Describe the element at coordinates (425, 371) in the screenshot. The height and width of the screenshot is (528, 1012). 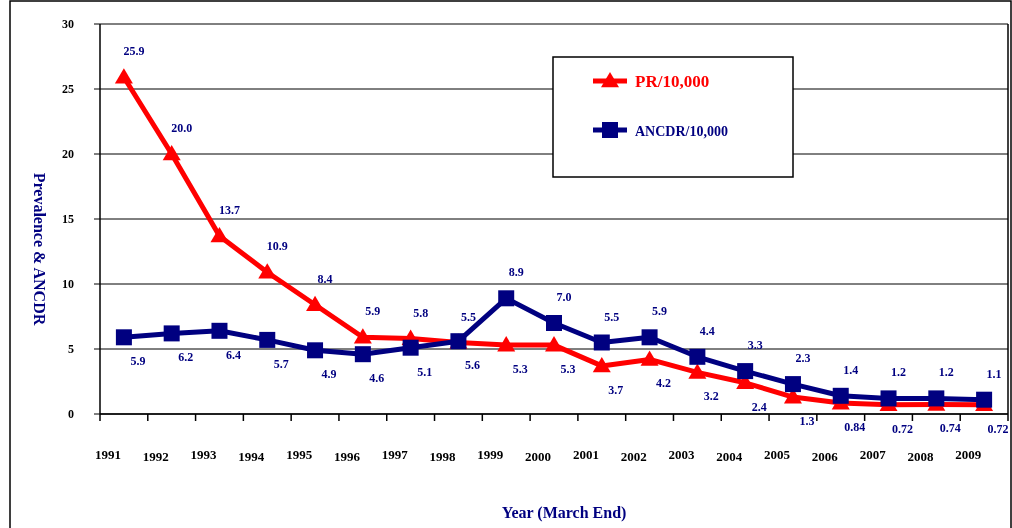
I see `data-label: 5.1` at that location.